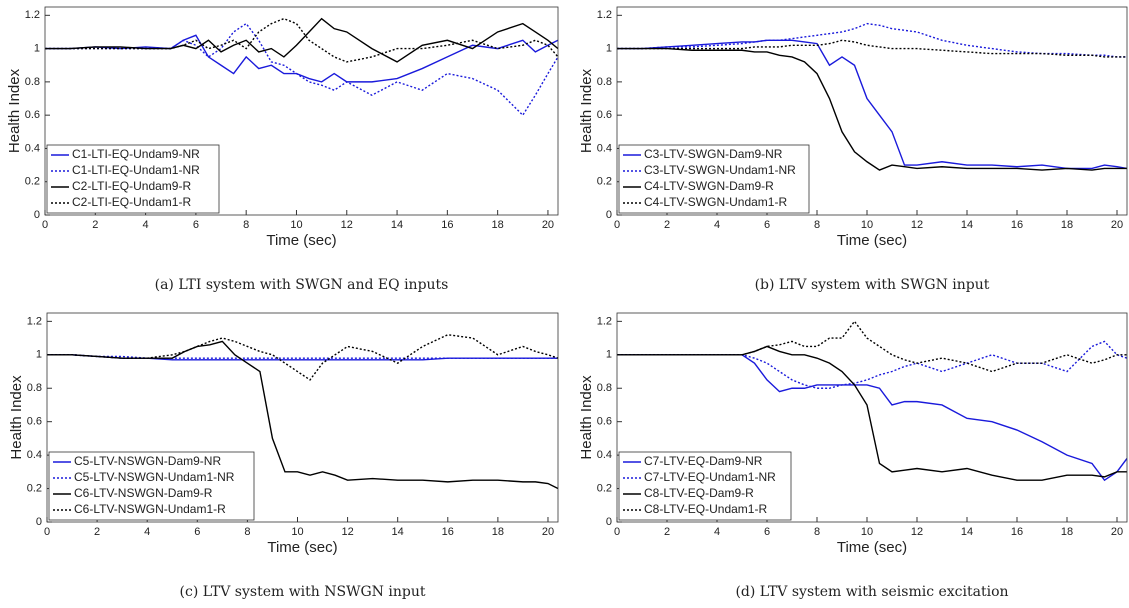 Image resolution: width=1129 pixels, height=608 pixels. I want to click on legend-label: C6-LTV-NSWGN-Dam9-R, so click(143, 493).